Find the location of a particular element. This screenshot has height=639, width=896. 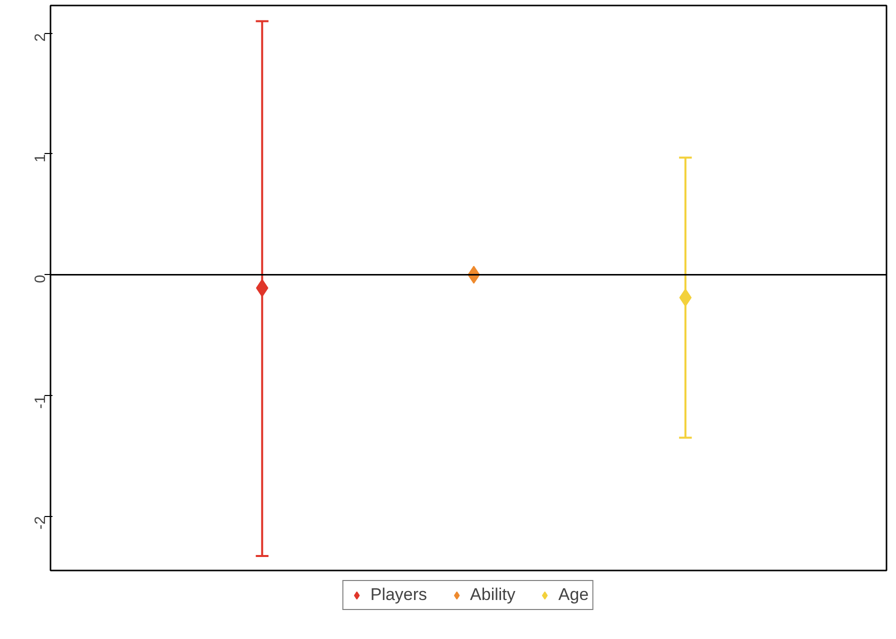

y-tick-label: -2 is located at coordinates (40, 523).